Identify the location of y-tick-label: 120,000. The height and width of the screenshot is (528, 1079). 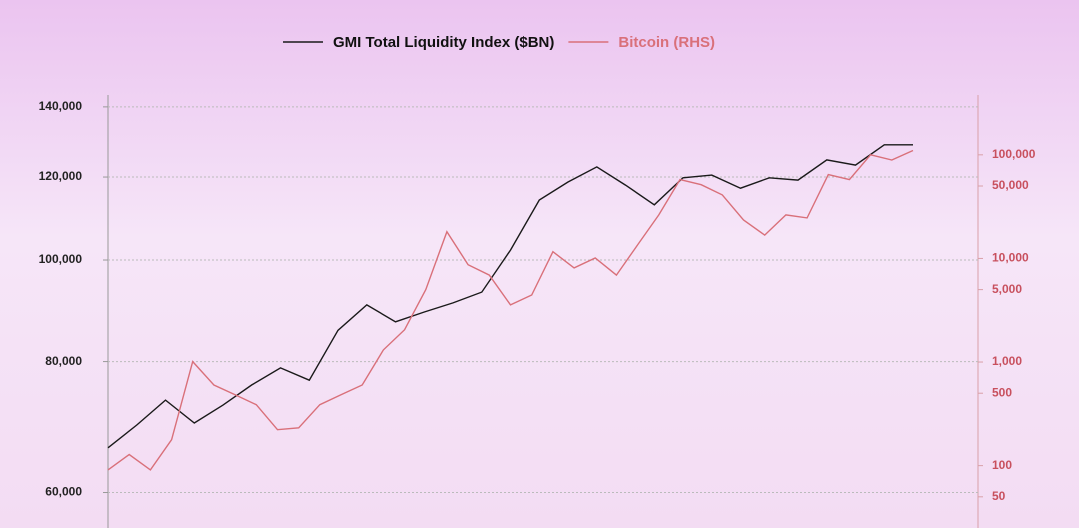
(61, 176).